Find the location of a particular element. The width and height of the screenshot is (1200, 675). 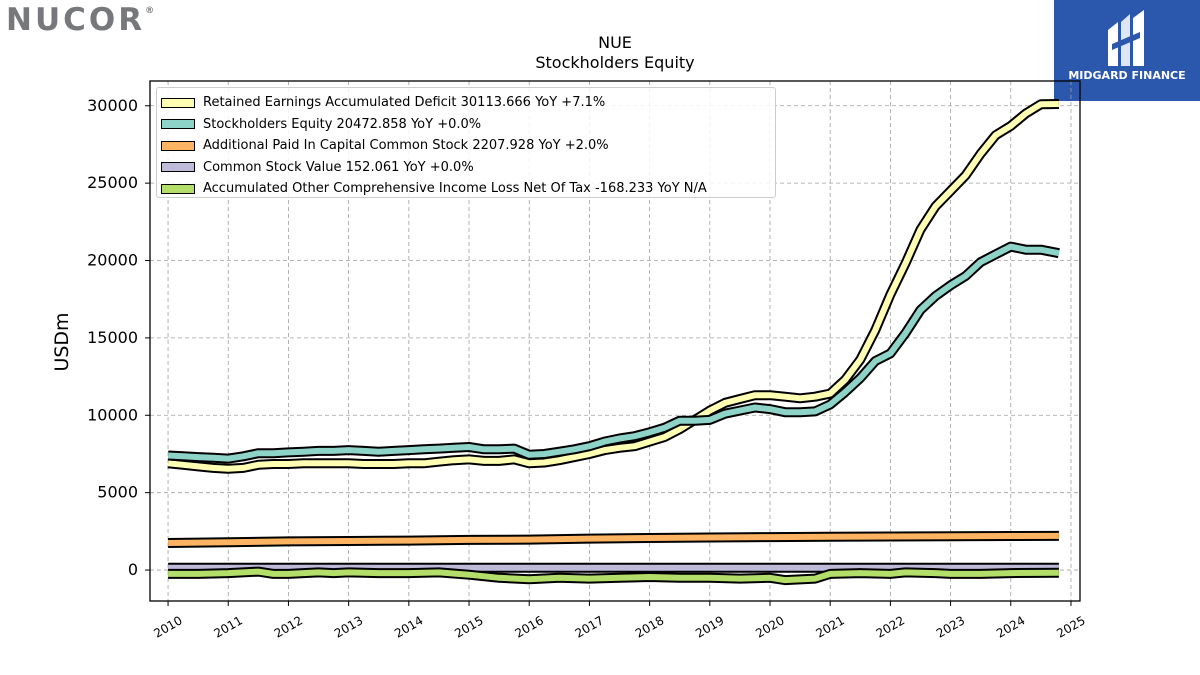

legend-item: Stockholders Equity 20472.858 YoY +0.0% is located at coordinates (468, 125).